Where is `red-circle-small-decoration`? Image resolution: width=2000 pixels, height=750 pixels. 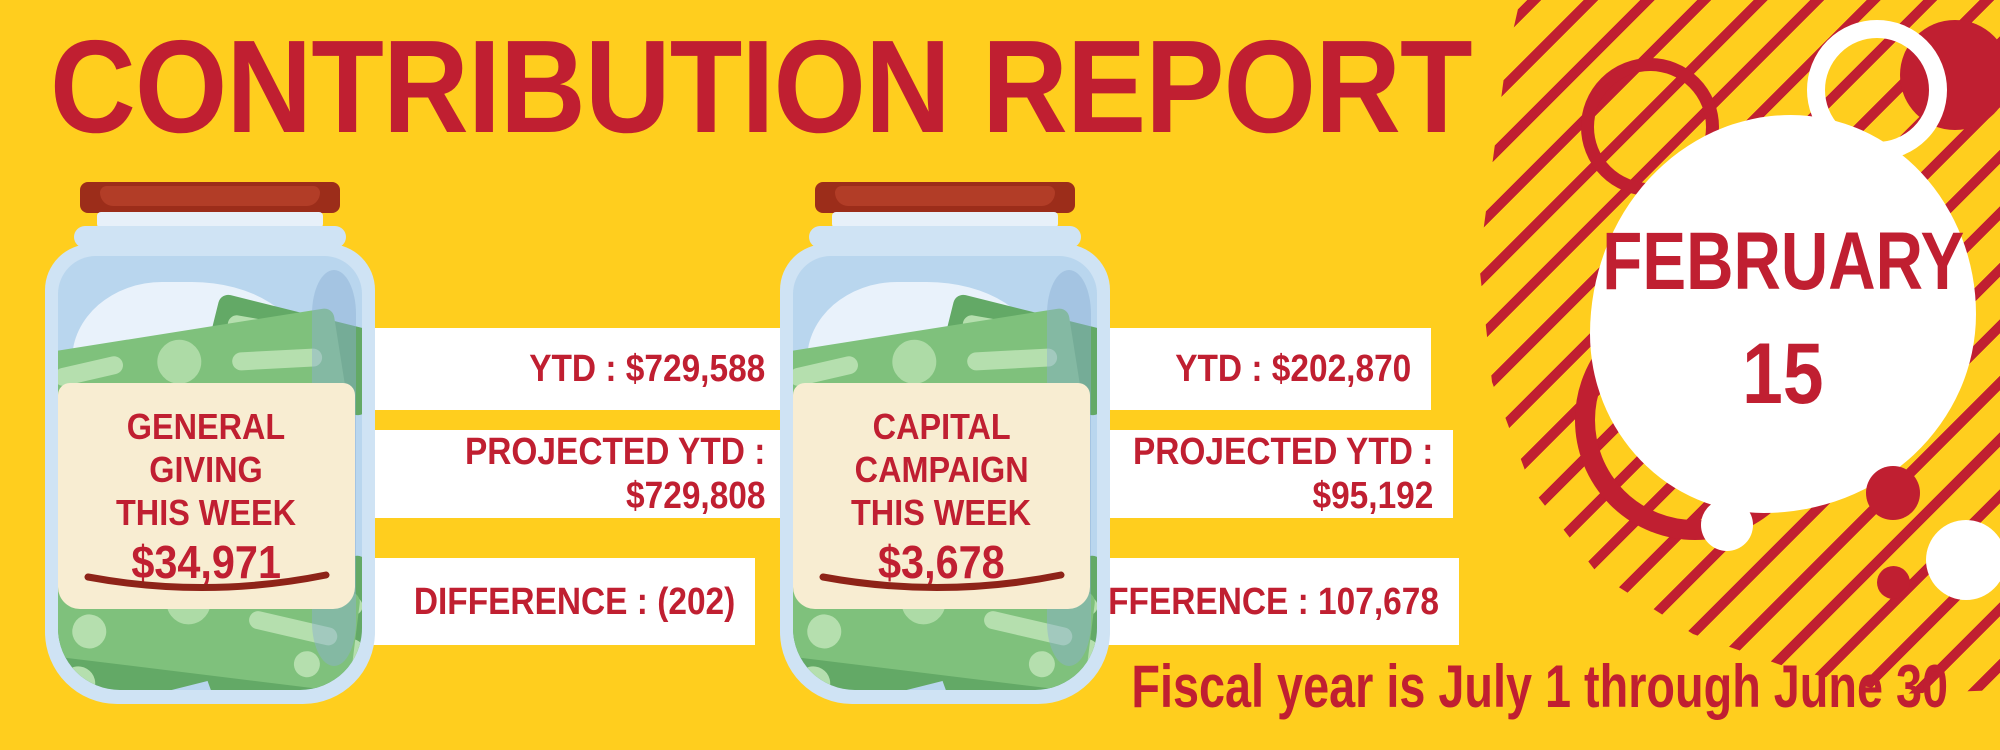 red-circle-small-decoration is located at coordinates (1893, 493).